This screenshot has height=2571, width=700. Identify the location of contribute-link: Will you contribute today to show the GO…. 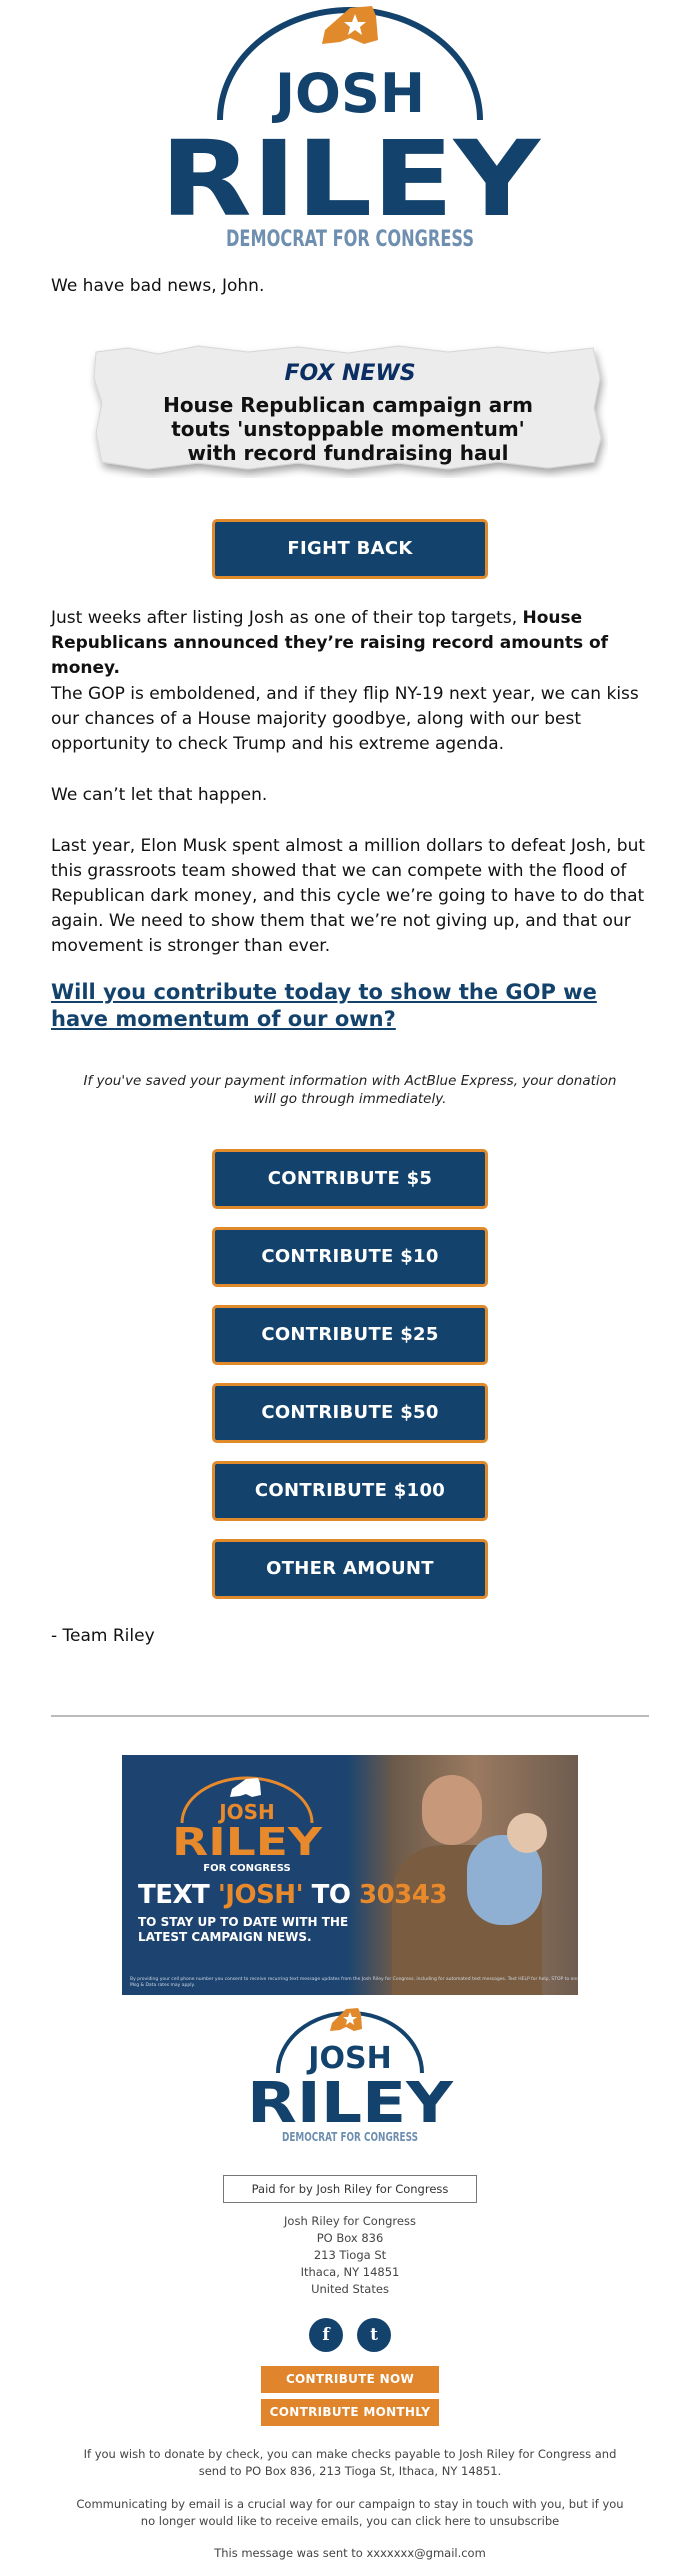
(324, 1005).